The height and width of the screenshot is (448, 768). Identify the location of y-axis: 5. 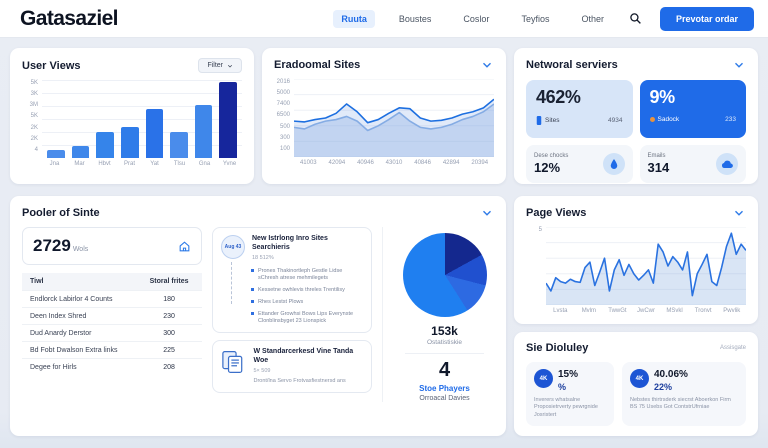
(536, 270).